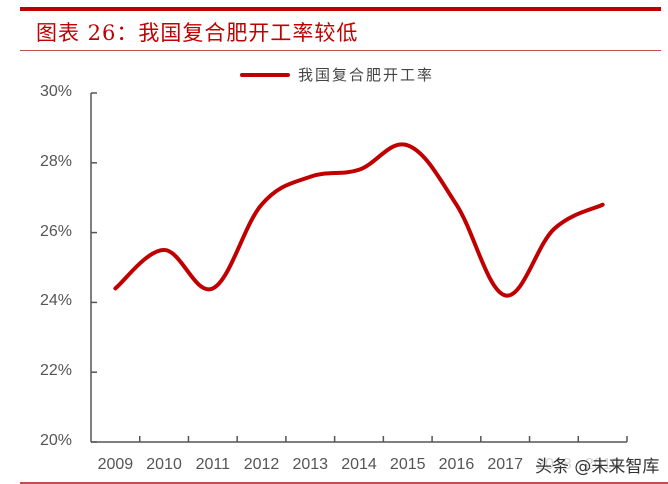  I want to click on y-tick-label: 20%, so click(55, 440).